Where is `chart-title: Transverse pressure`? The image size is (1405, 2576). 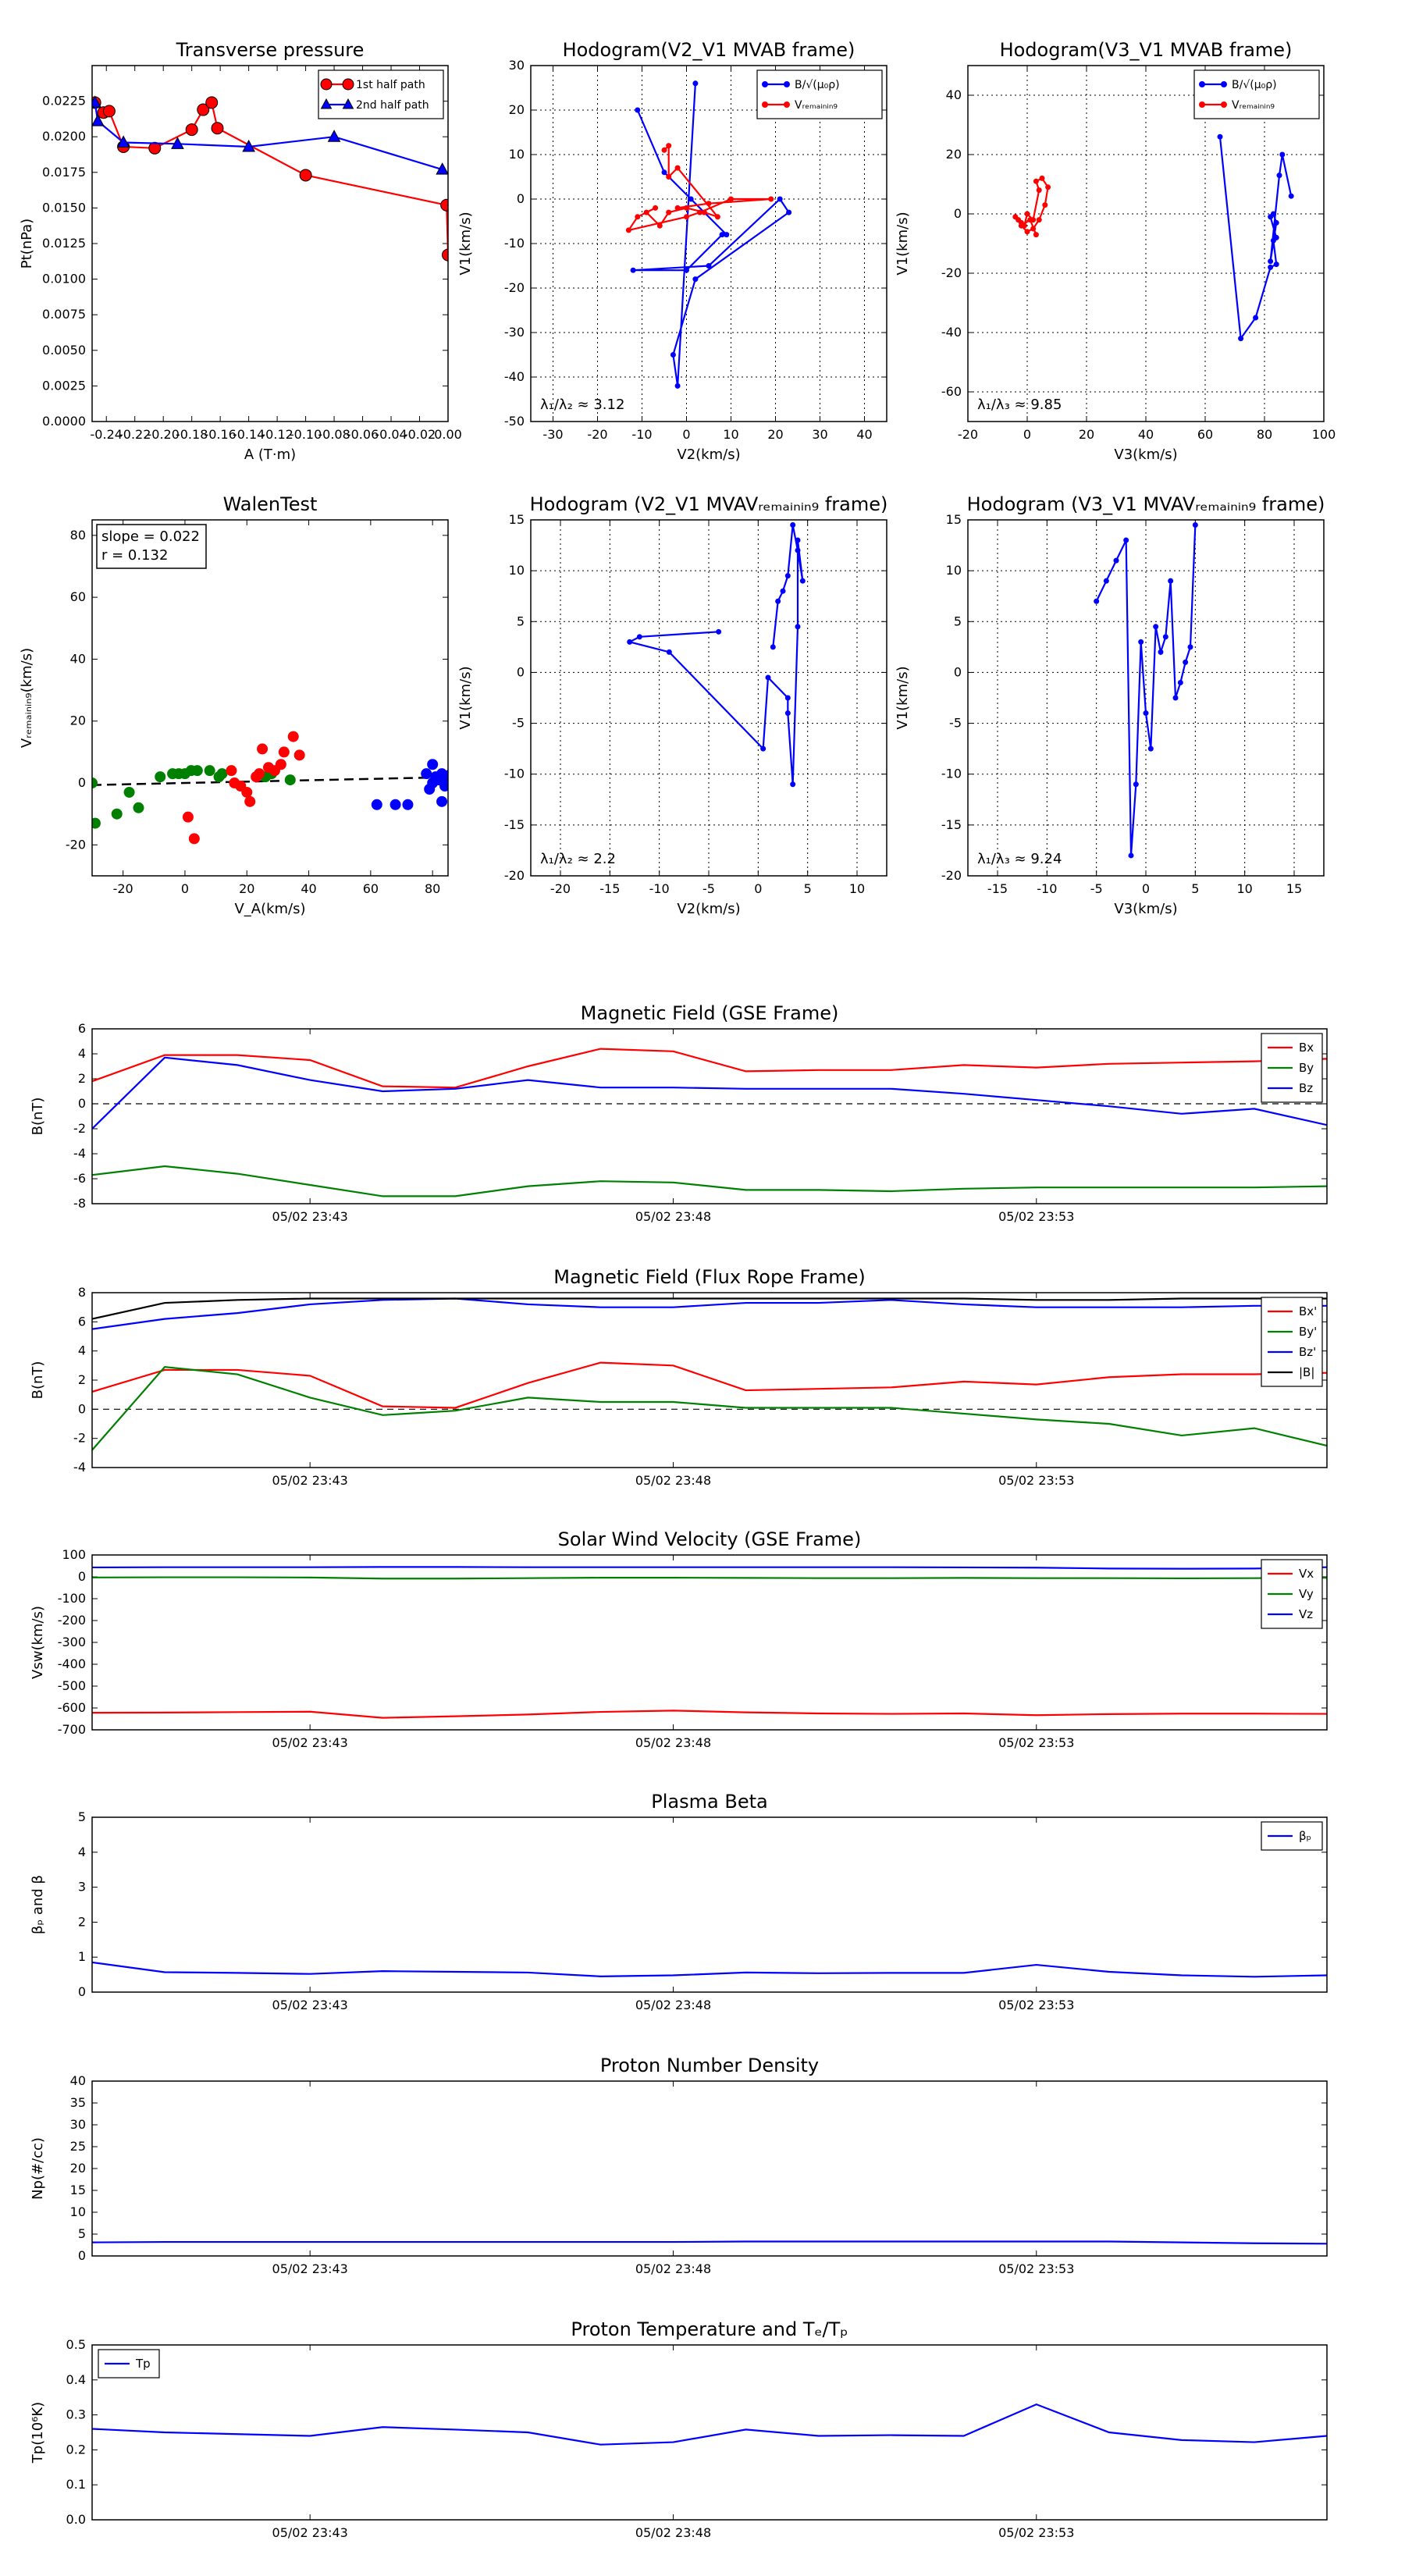 chart-title: Transverse pressure is located at coordinates (270, 50).